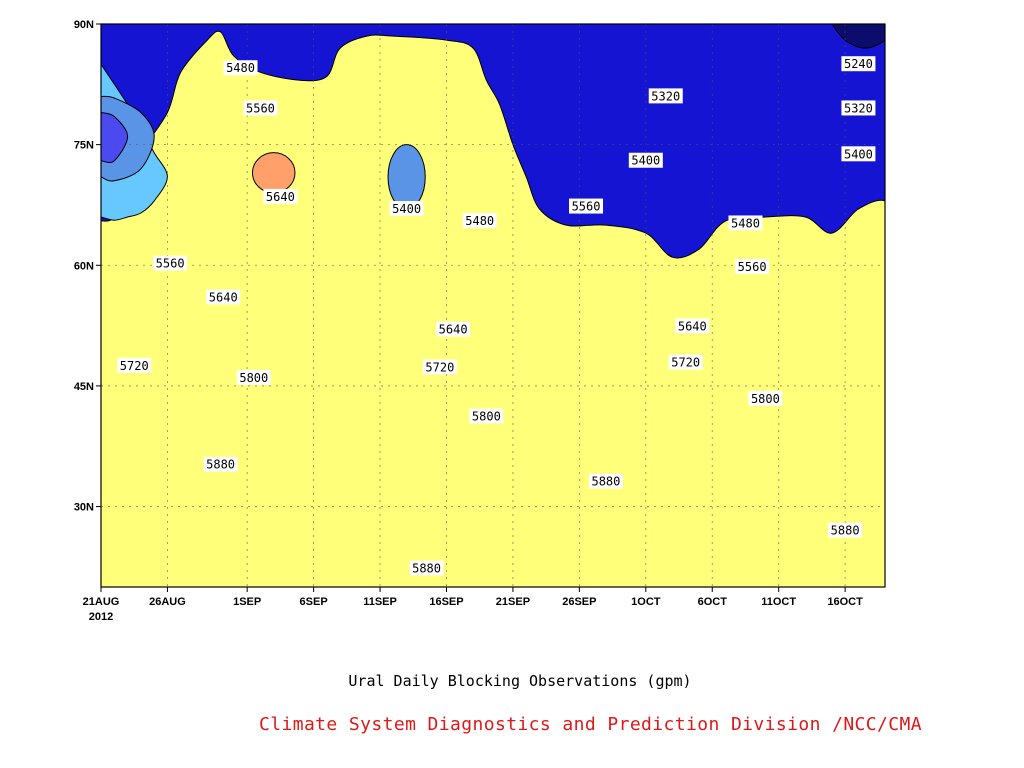 This screenshot has height=768, width=1024. I want to click on x-tick-label: 11SEP, so click(380, 602).